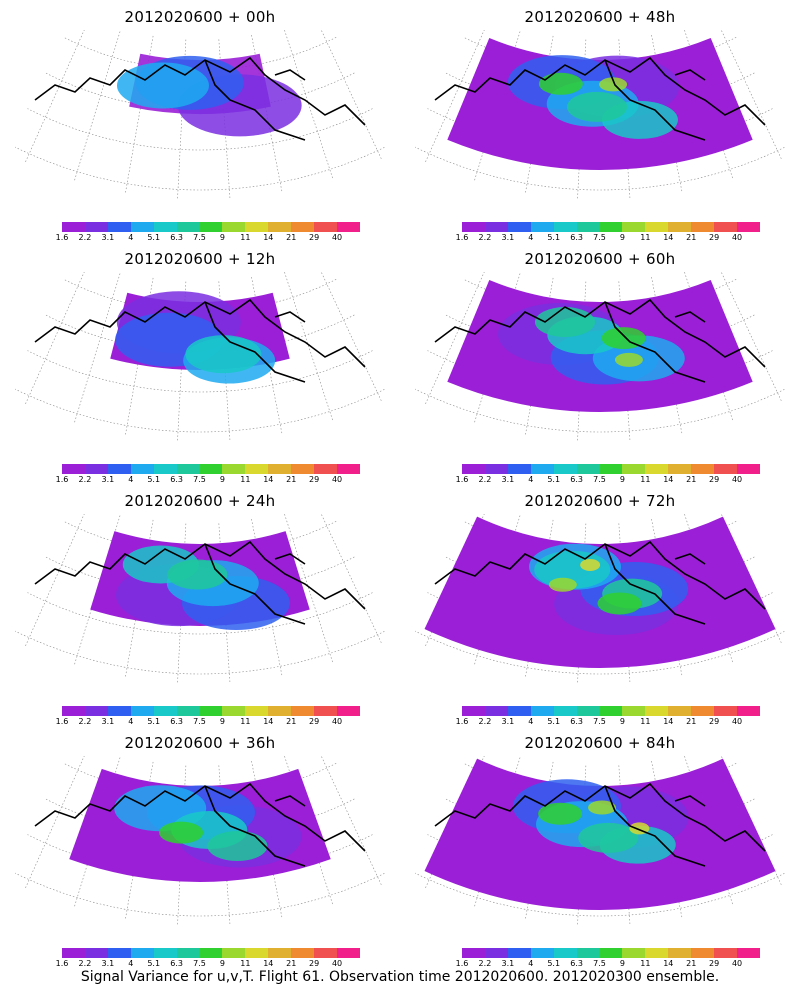  What do you see at coordinates (200, 501) in the screenshot?
I see `panel-title: 2012020600 + 24h` at bounding box center [200, 501].